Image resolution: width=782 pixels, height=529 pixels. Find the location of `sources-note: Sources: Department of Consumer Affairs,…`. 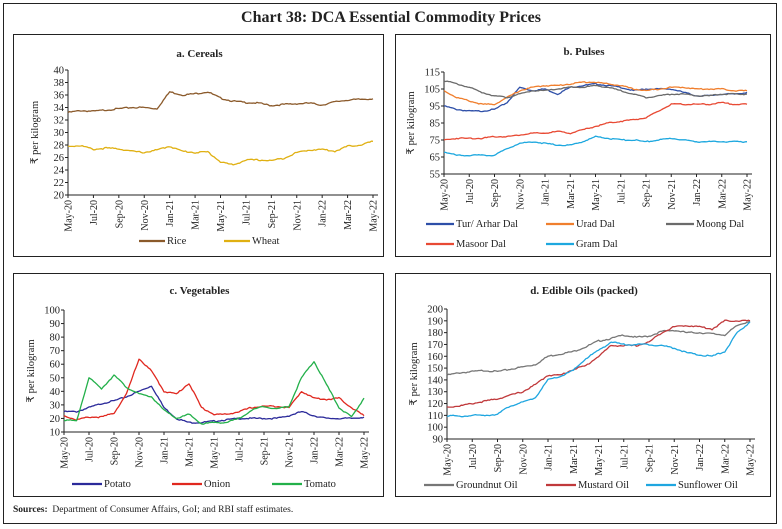

sources-note: Sources: Department of Consumer Affairs,… is located at coordinates (153, 510).